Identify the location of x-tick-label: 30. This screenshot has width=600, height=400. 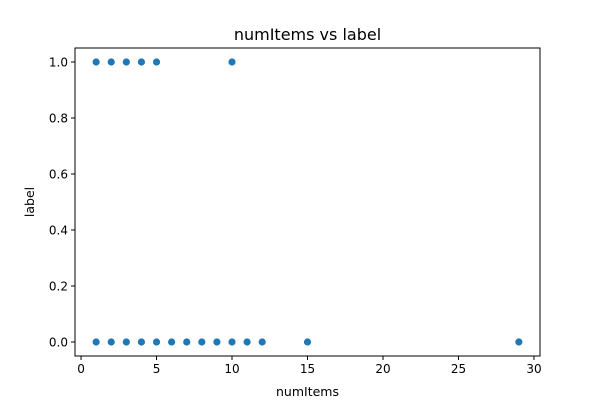
(533, 369).